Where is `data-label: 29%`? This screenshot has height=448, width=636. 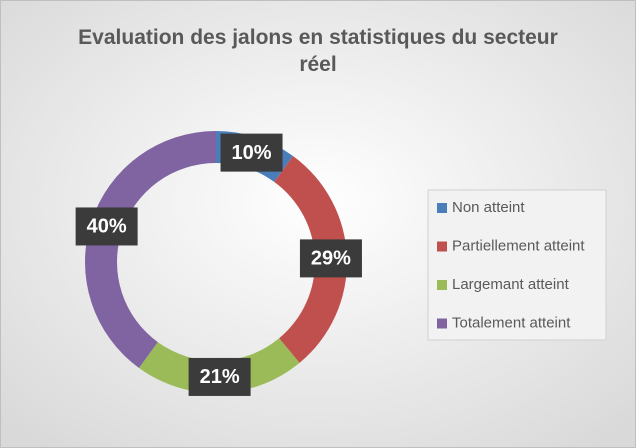 data-label: 29% is located at coordinates (331, 259).